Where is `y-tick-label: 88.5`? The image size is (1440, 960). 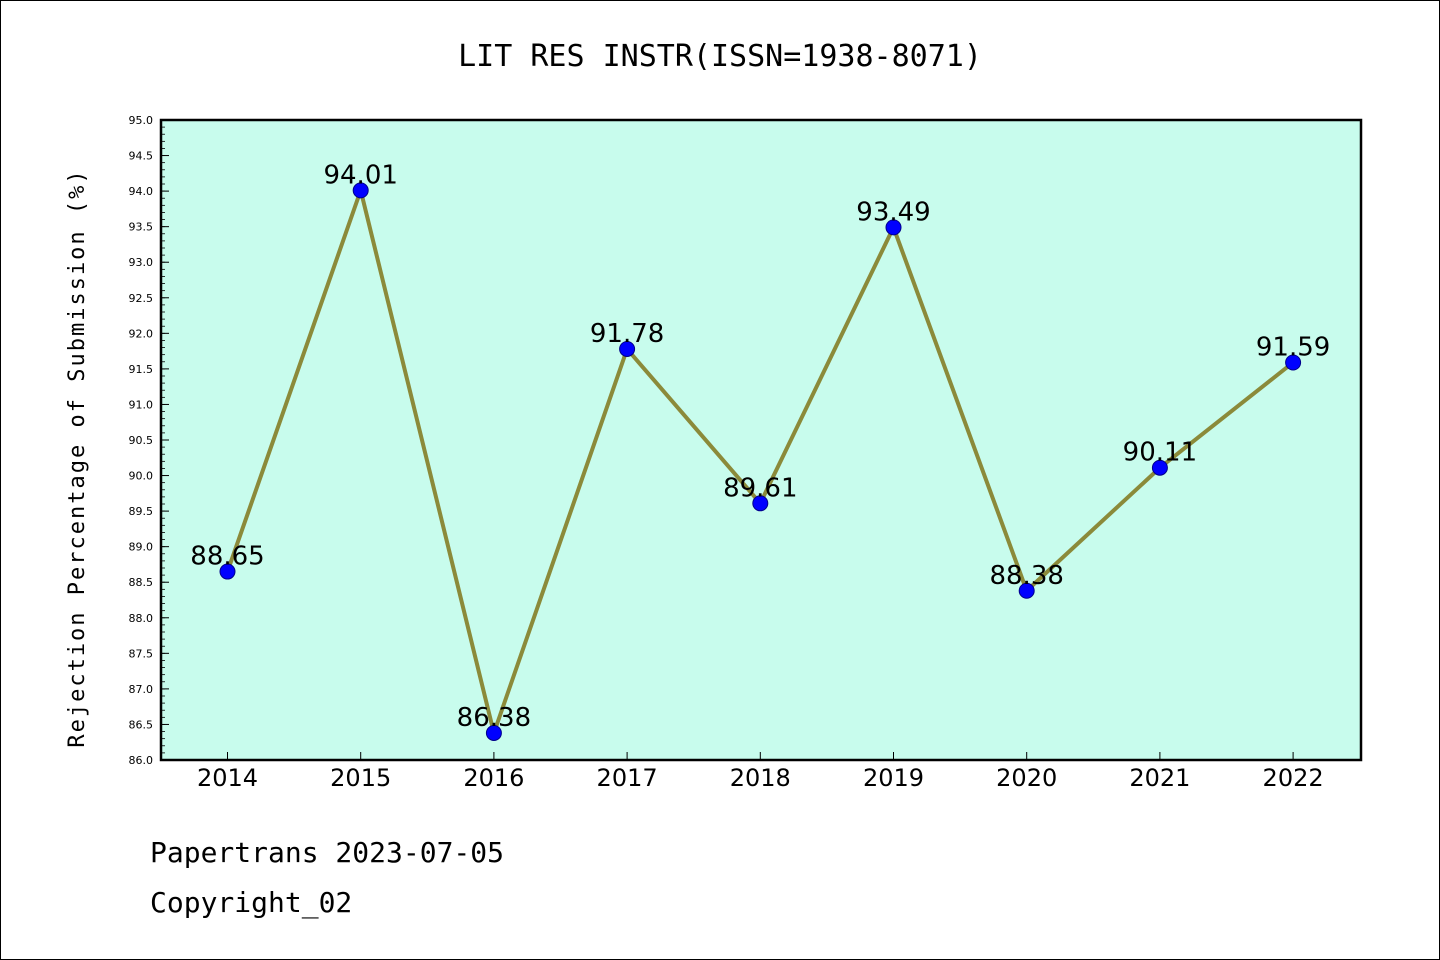
y-tick-label: 88.5 is located at coordinates (141, 582).